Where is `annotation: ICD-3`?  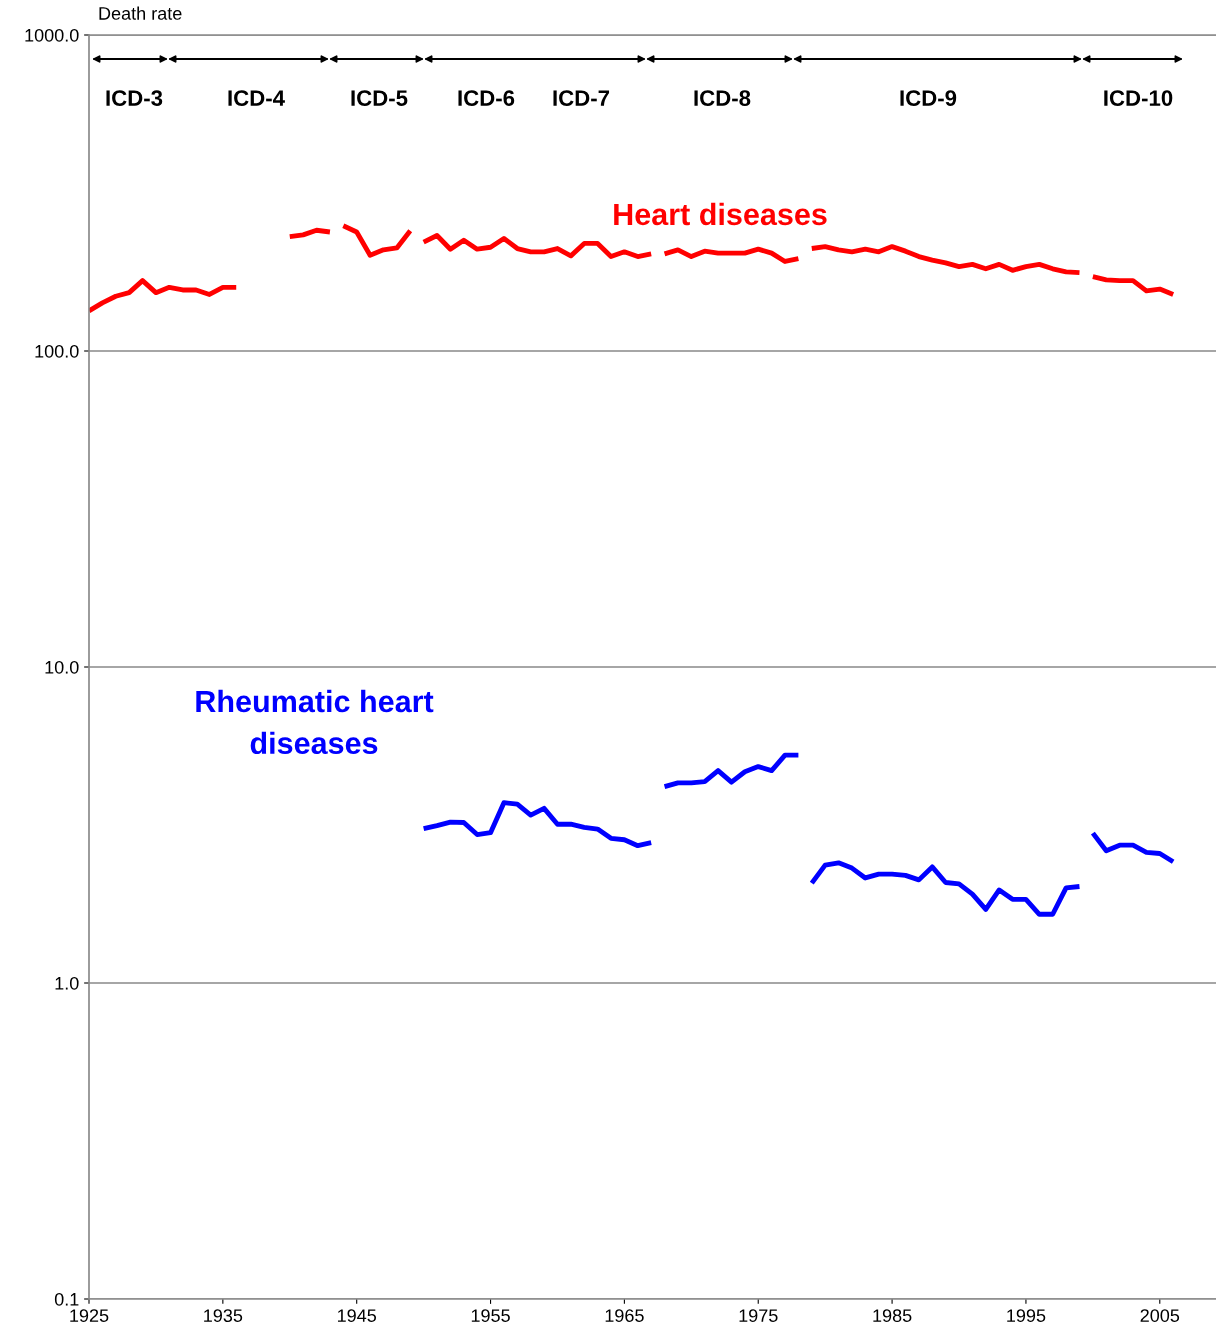 annotation: ICD-3 is located at coordinates (134, 98).